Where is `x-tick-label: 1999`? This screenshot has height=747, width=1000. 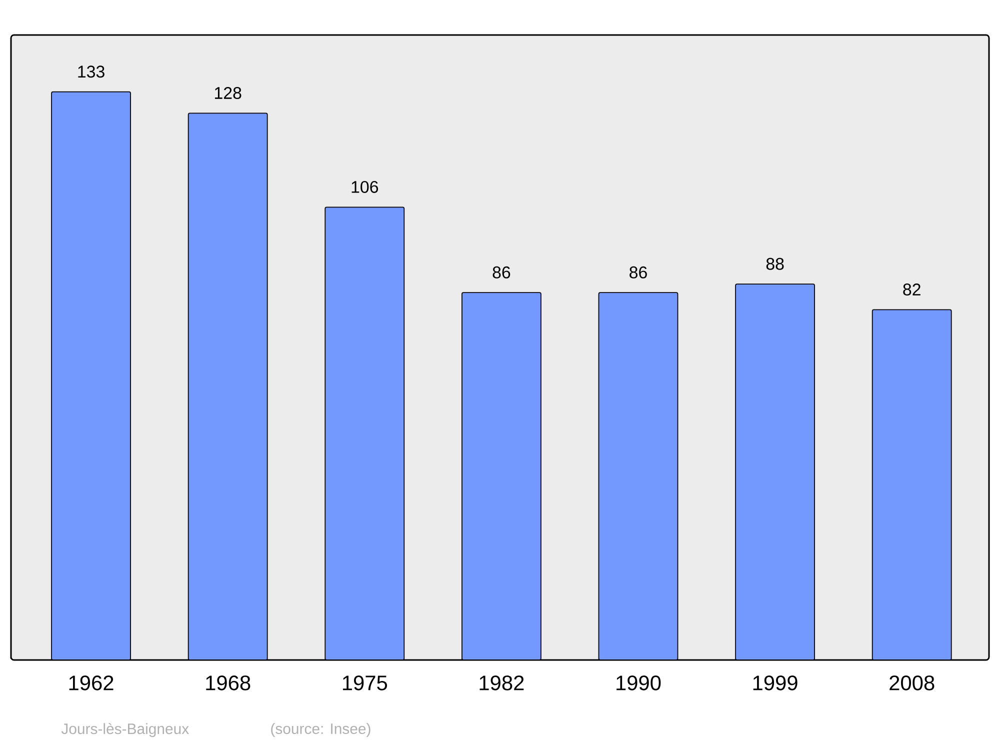 x-tick-label: 1999 is located at coordinates (775, 683).